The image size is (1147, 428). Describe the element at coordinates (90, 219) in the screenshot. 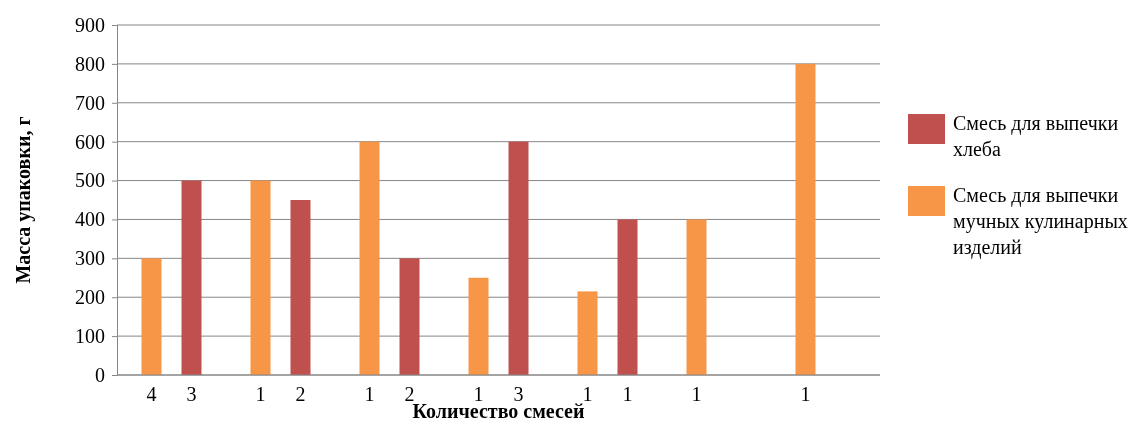

I see `y-tick-label: 400` at that location.